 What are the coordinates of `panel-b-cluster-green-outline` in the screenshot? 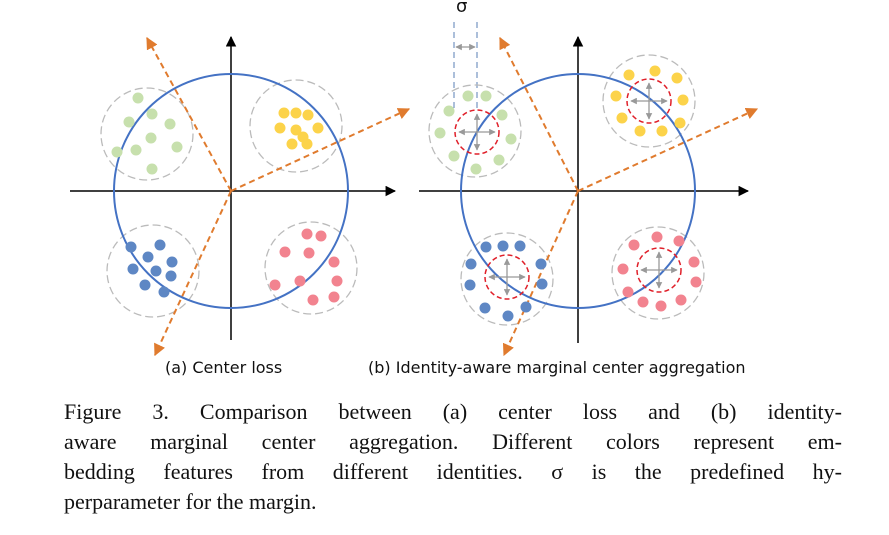 It's located at (475, 131).